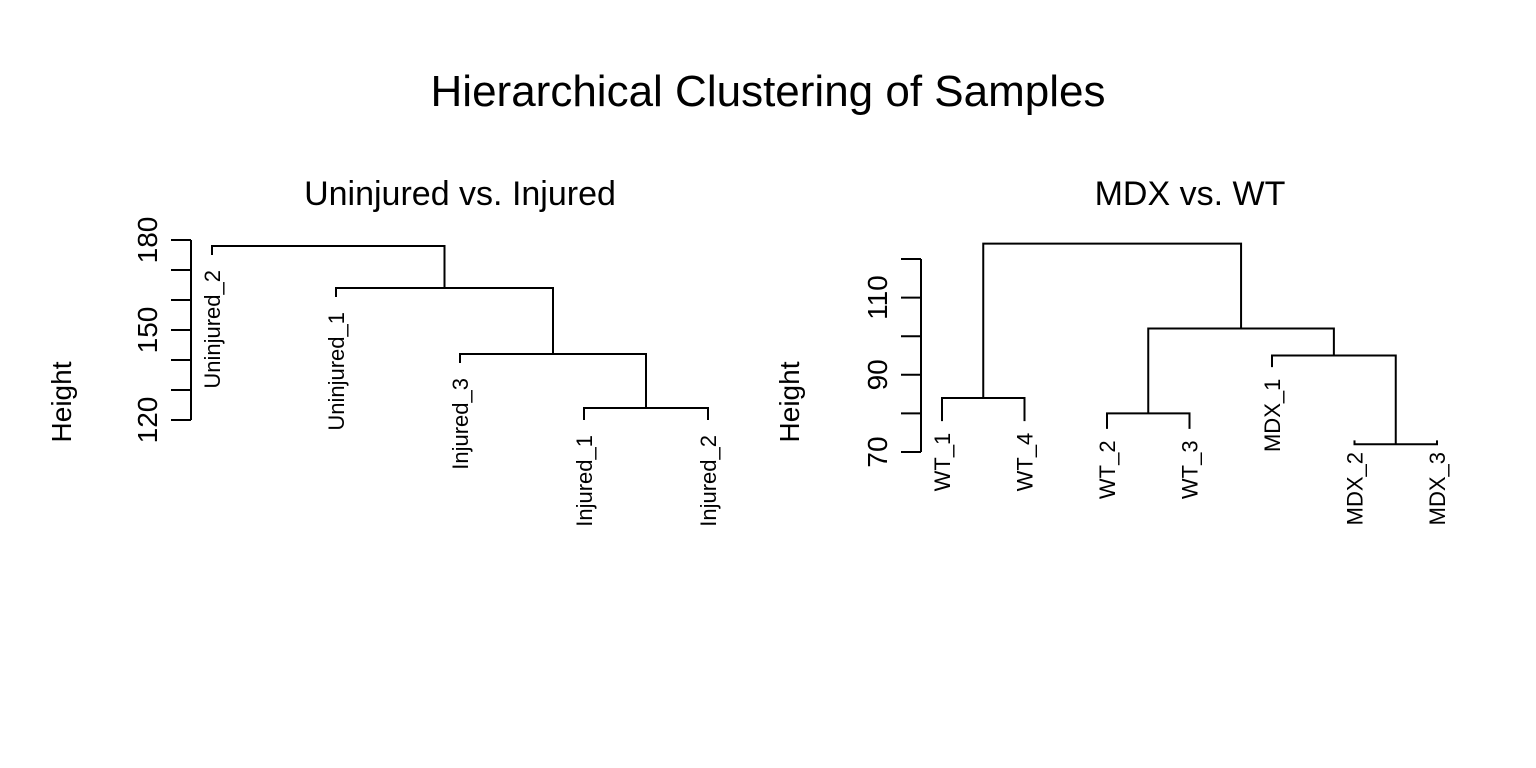 This screenshot has height=768, width=1536. What do you see at coordinates (877, 297) in the screenshot?
I see `y-tick-label: 110` at bounding box center [877, 297].